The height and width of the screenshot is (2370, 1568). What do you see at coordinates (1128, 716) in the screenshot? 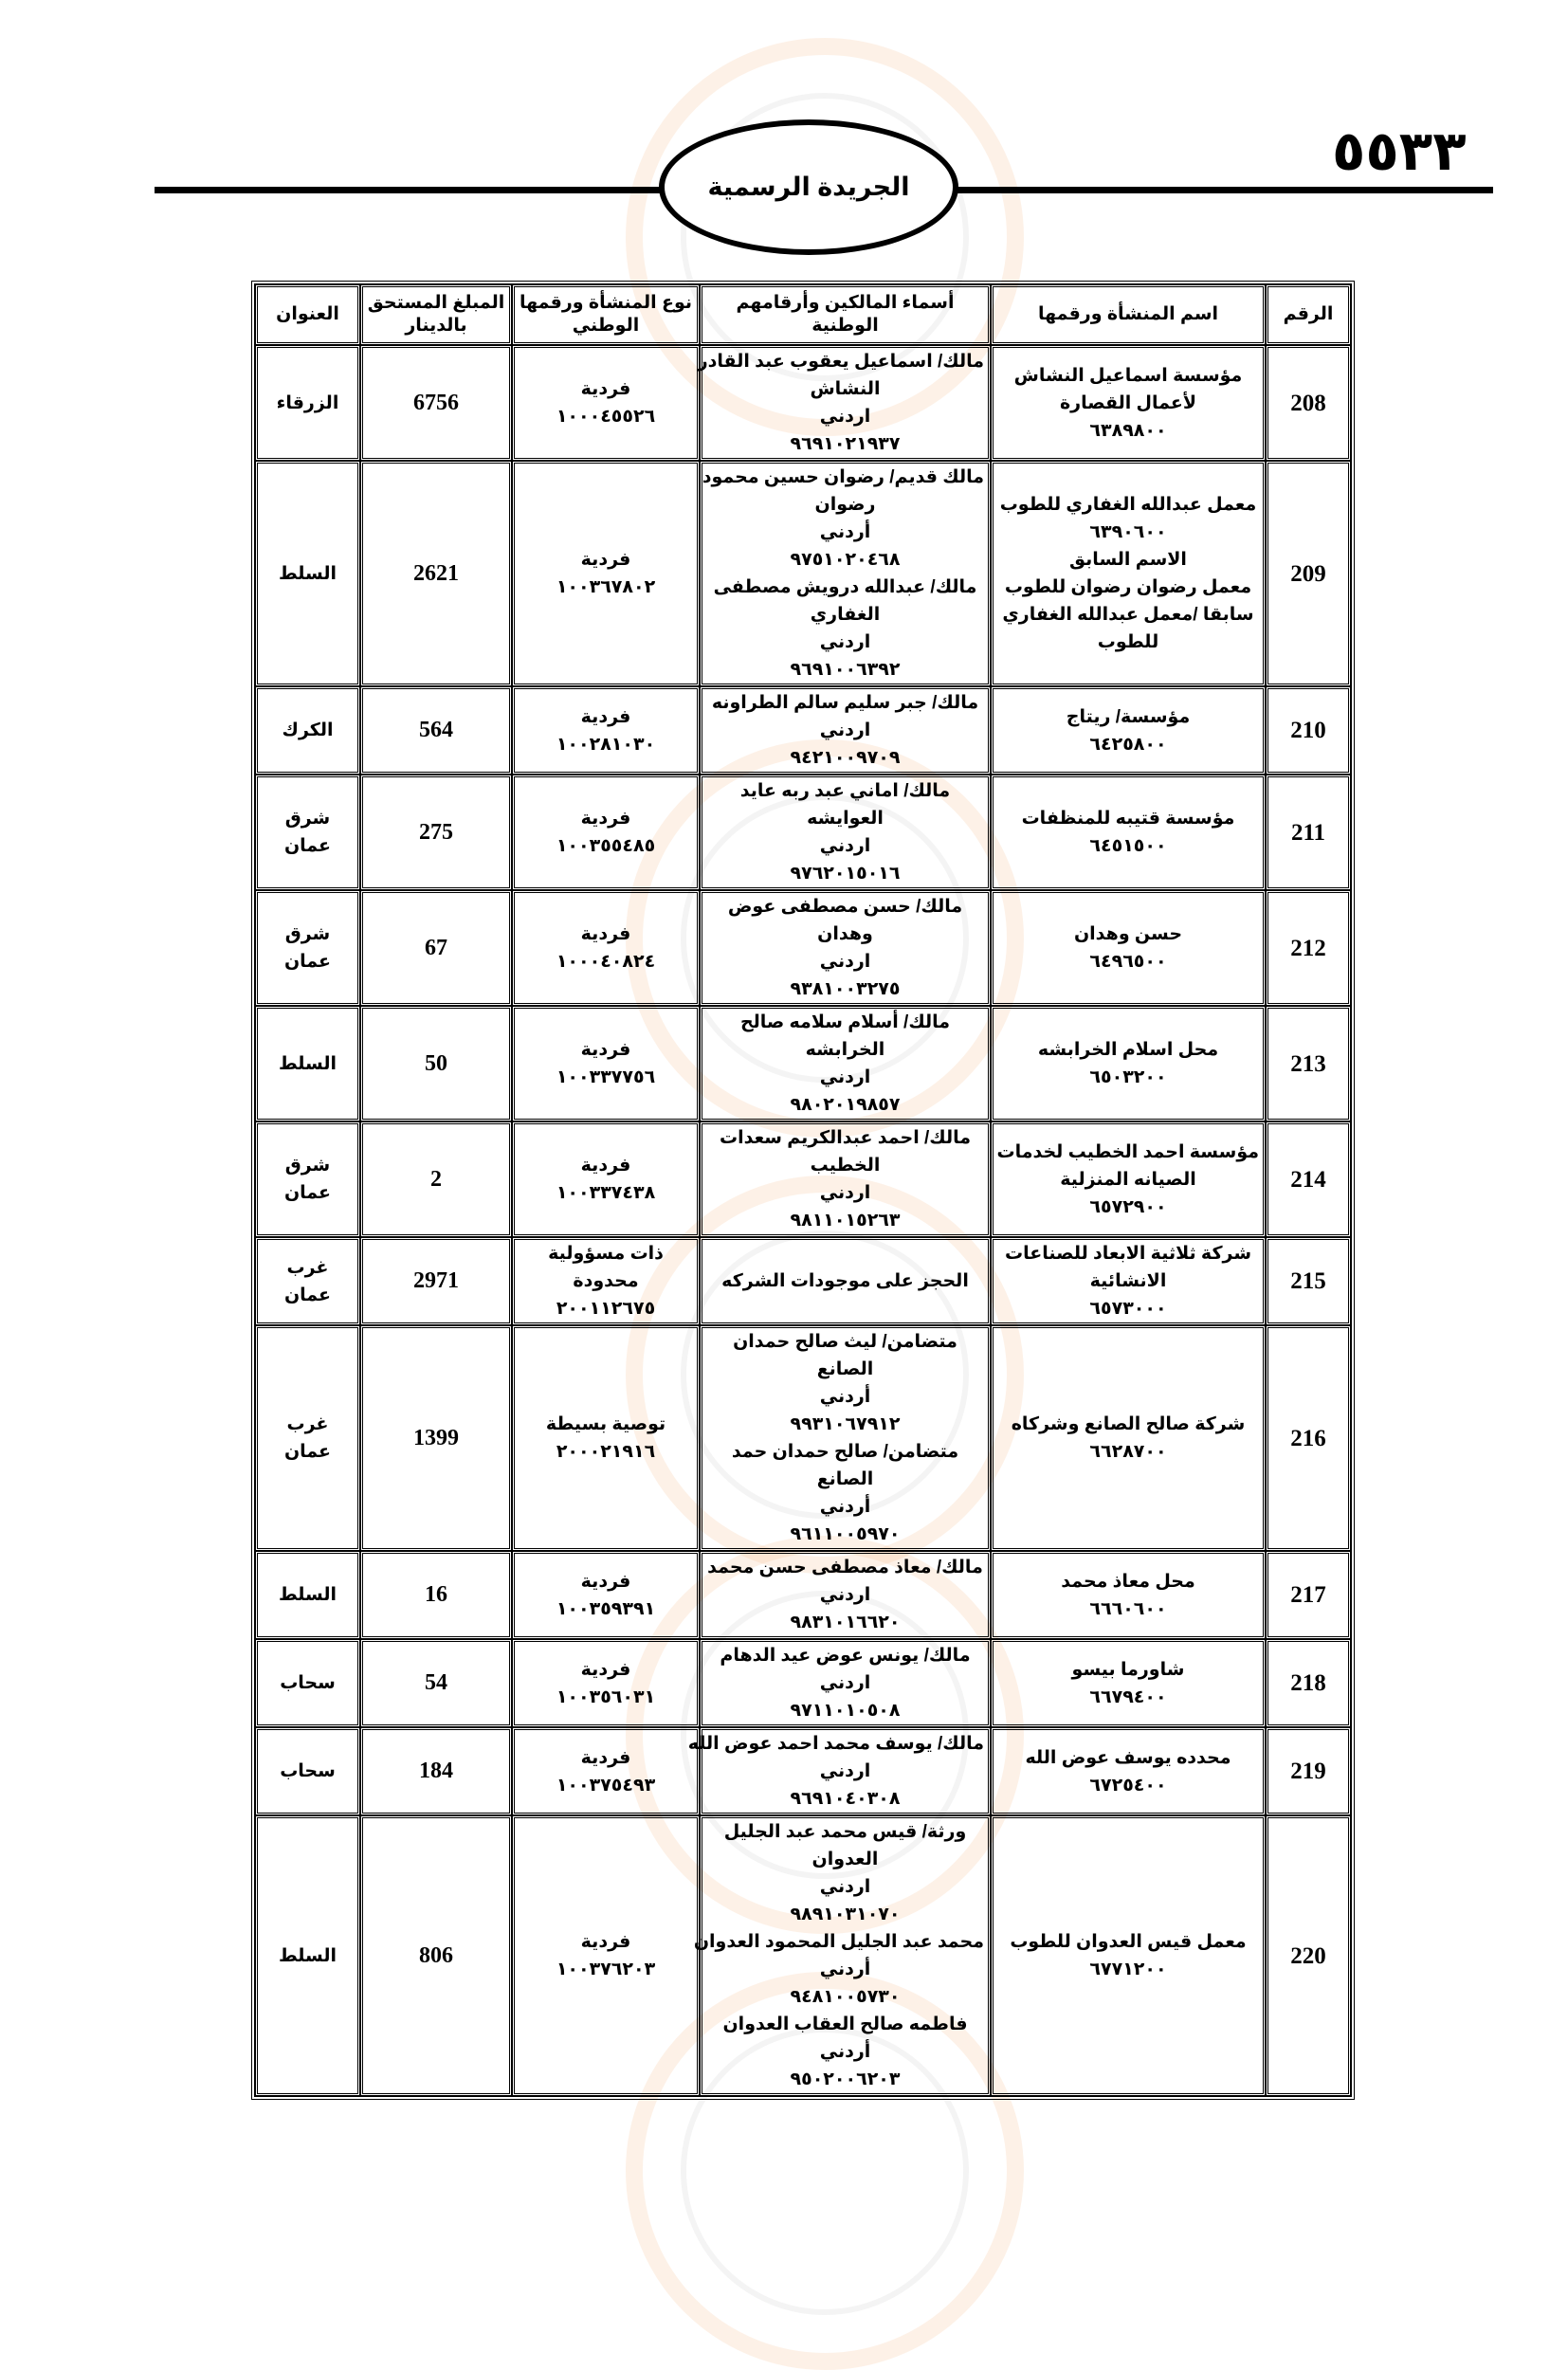
I see `business-cell-line: مؤسسة/ ريتاج` at bounding box center [1128, 716].